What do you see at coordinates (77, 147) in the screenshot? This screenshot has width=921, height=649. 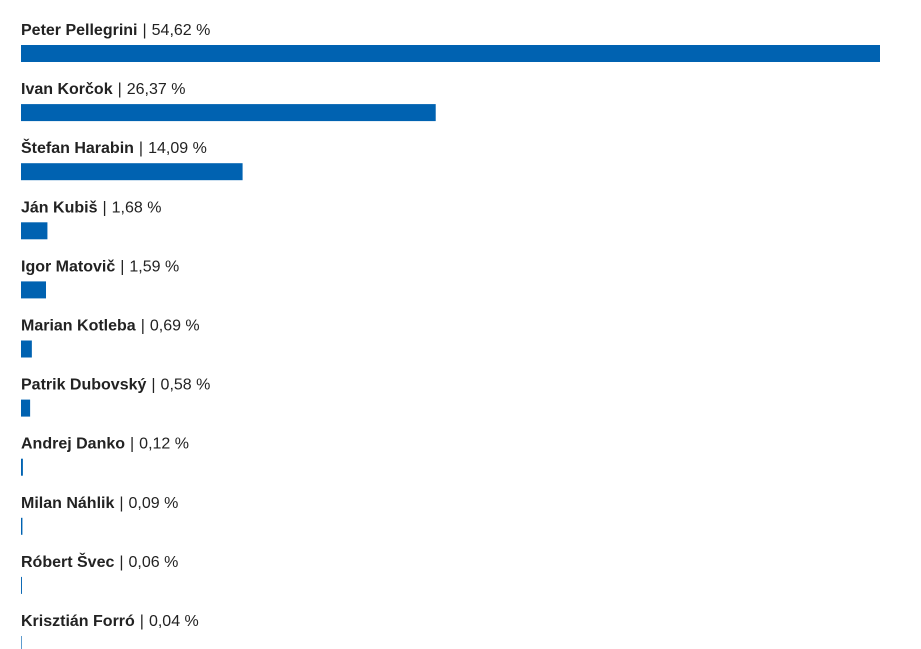 I see `category-name: Štefan Harabin` at bounding box center [77, 147].